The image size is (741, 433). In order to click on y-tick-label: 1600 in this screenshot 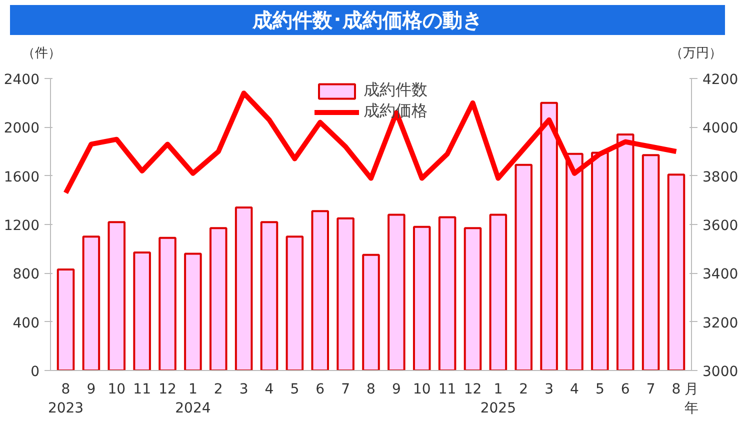, I will do `click(22, 177)`.